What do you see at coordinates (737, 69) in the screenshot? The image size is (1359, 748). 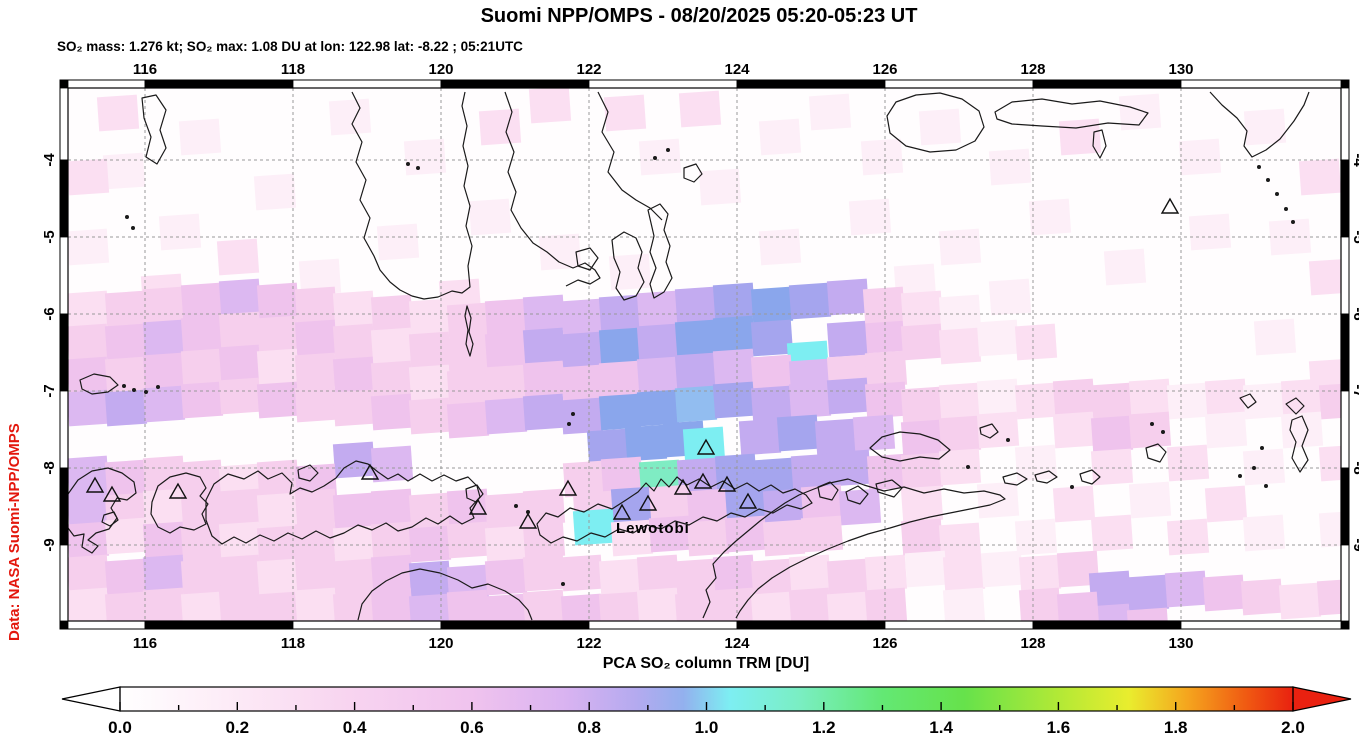 I see `longitude-label: 124` at bounding box center [737, 69].